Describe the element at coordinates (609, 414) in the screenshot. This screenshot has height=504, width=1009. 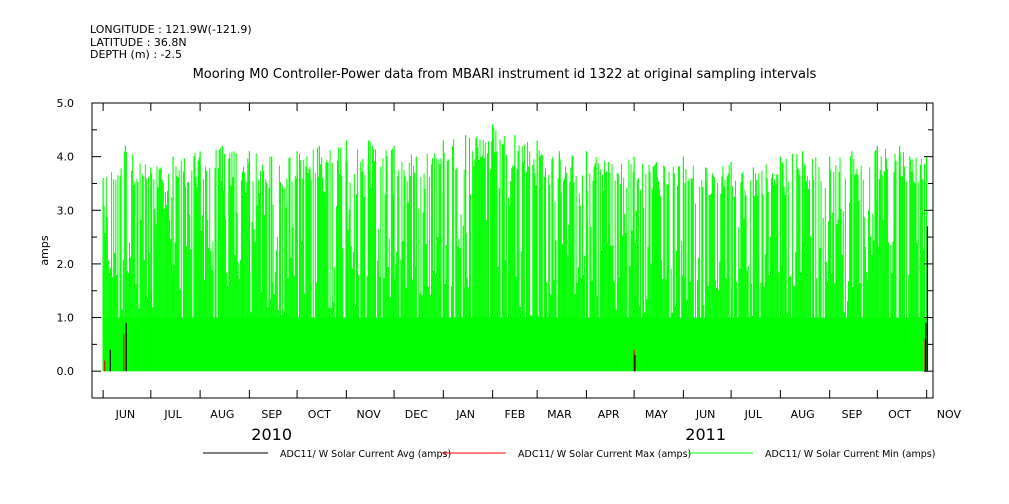
I see `x-tick-label: APR` at that location.